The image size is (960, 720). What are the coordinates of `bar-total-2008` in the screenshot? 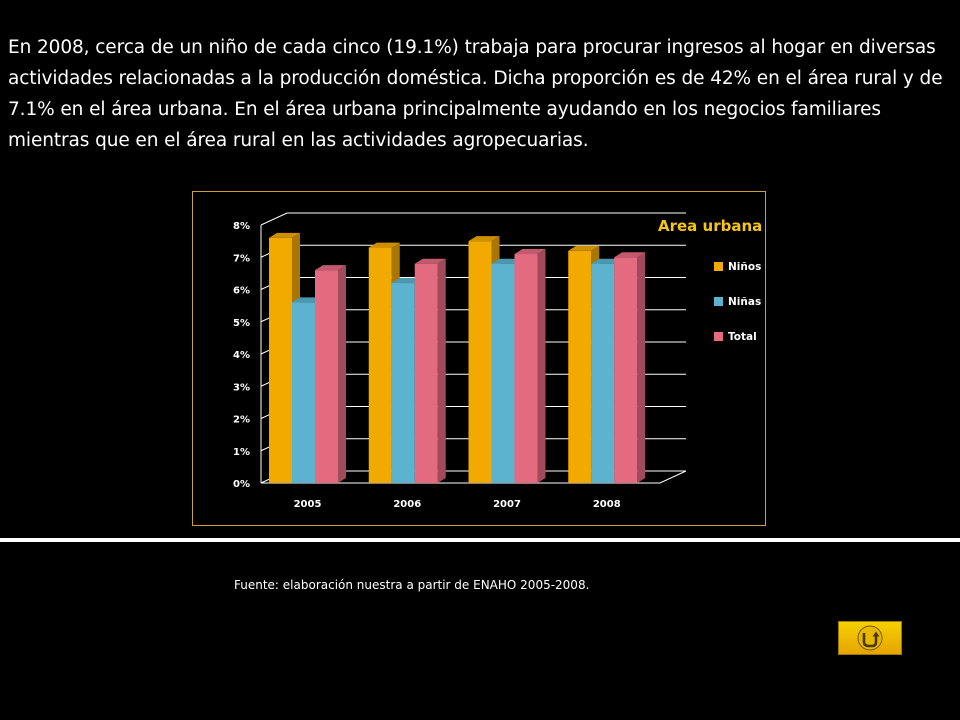 It's located at (626, 370).